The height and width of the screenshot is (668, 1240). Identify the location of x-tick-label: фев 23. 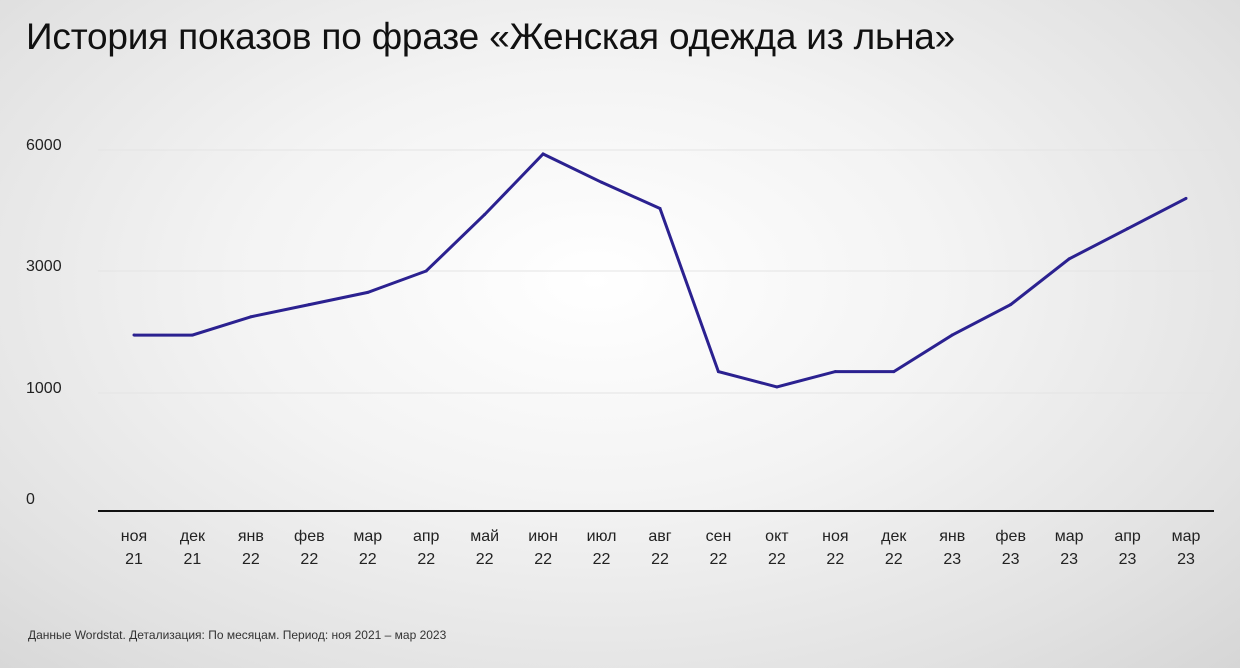
(1010, 548).